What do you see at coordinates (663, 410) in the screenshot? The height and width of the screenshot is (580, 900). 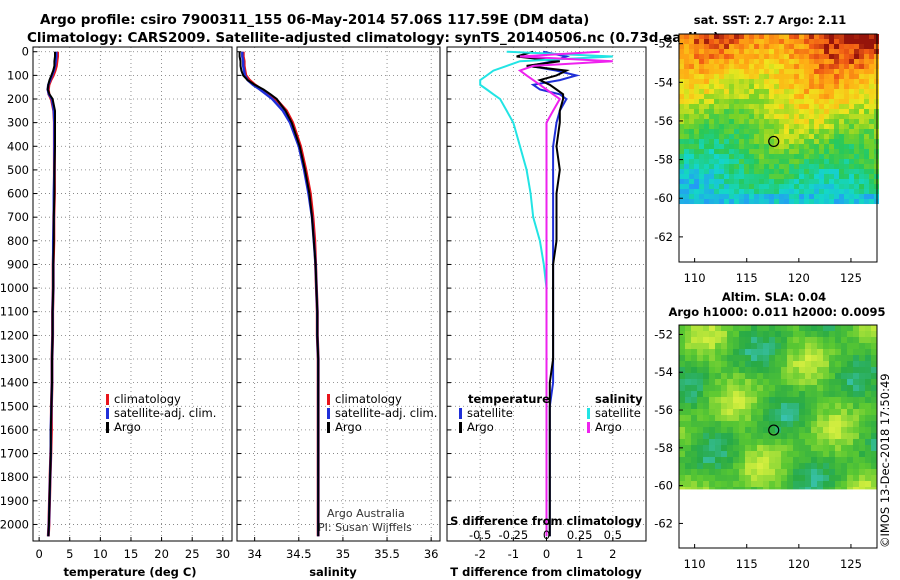 I see `map-lat-tick-label: -56` at bounding box center [663, 410].